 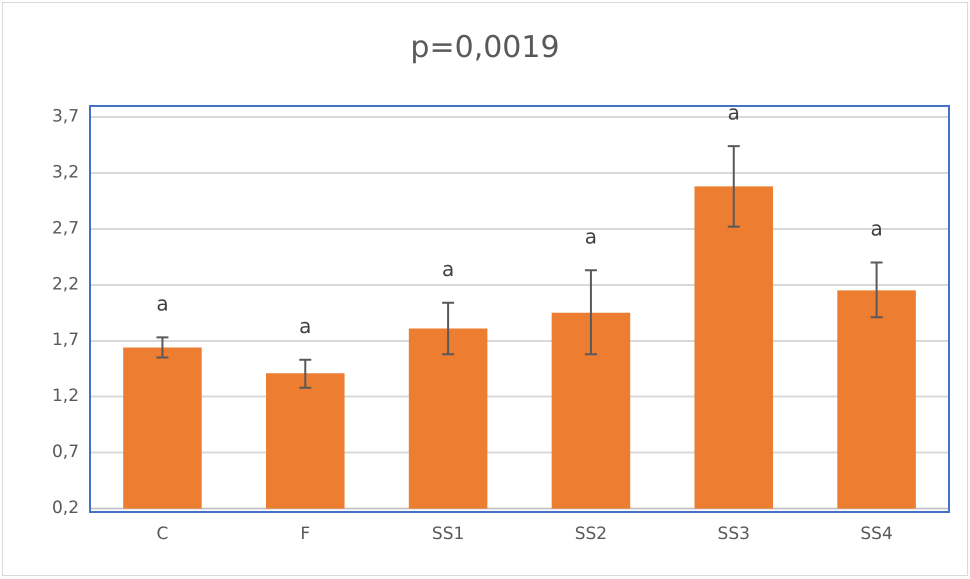 What do you see at coordinates (448, 534) in the screenshot?
I see `x-tick-label: SS1` at bounding box center [448, 534].